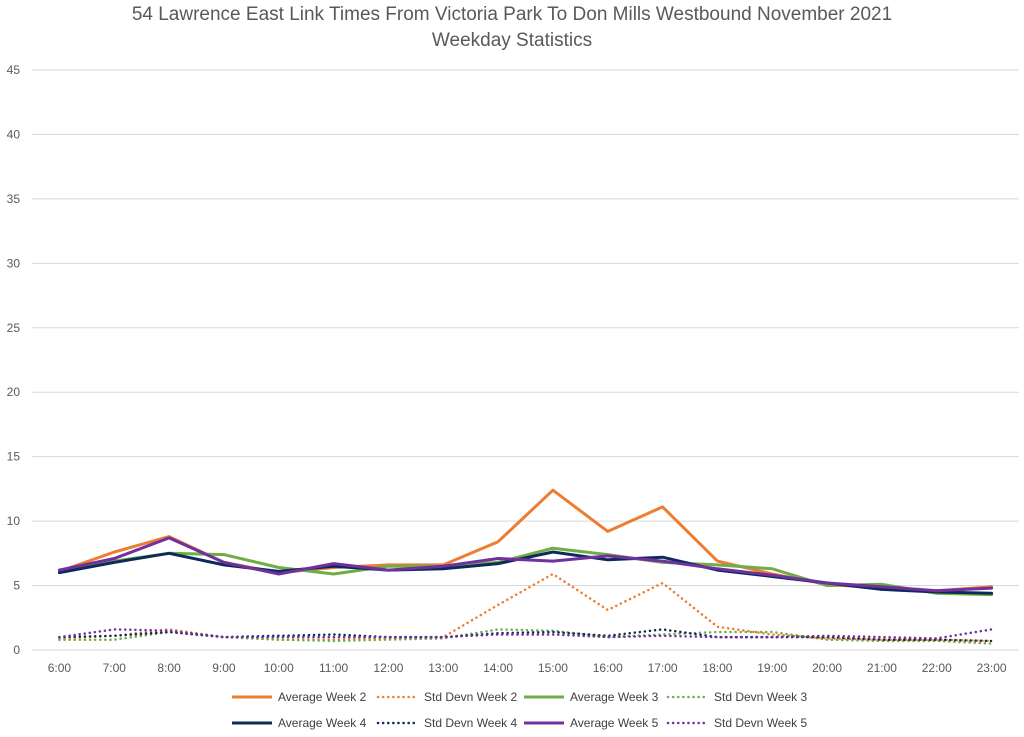 This screenshot has width=1024, height=737. I want to click on x-tick-label: 15:00, so click(553, 668).